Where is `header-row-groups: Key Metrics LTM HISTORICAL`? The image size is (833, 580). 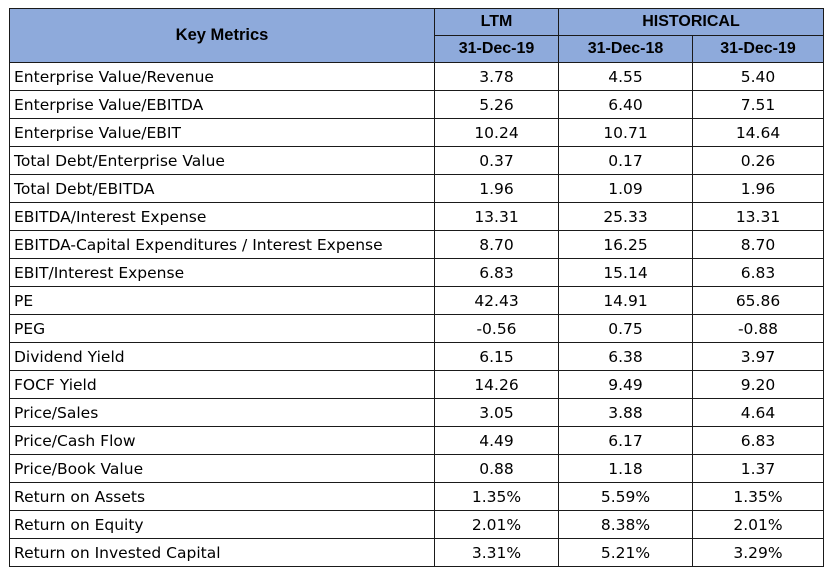
header-row-groups: Key Metrics LTM HISTORICAL is located at coordinates (416, 35).